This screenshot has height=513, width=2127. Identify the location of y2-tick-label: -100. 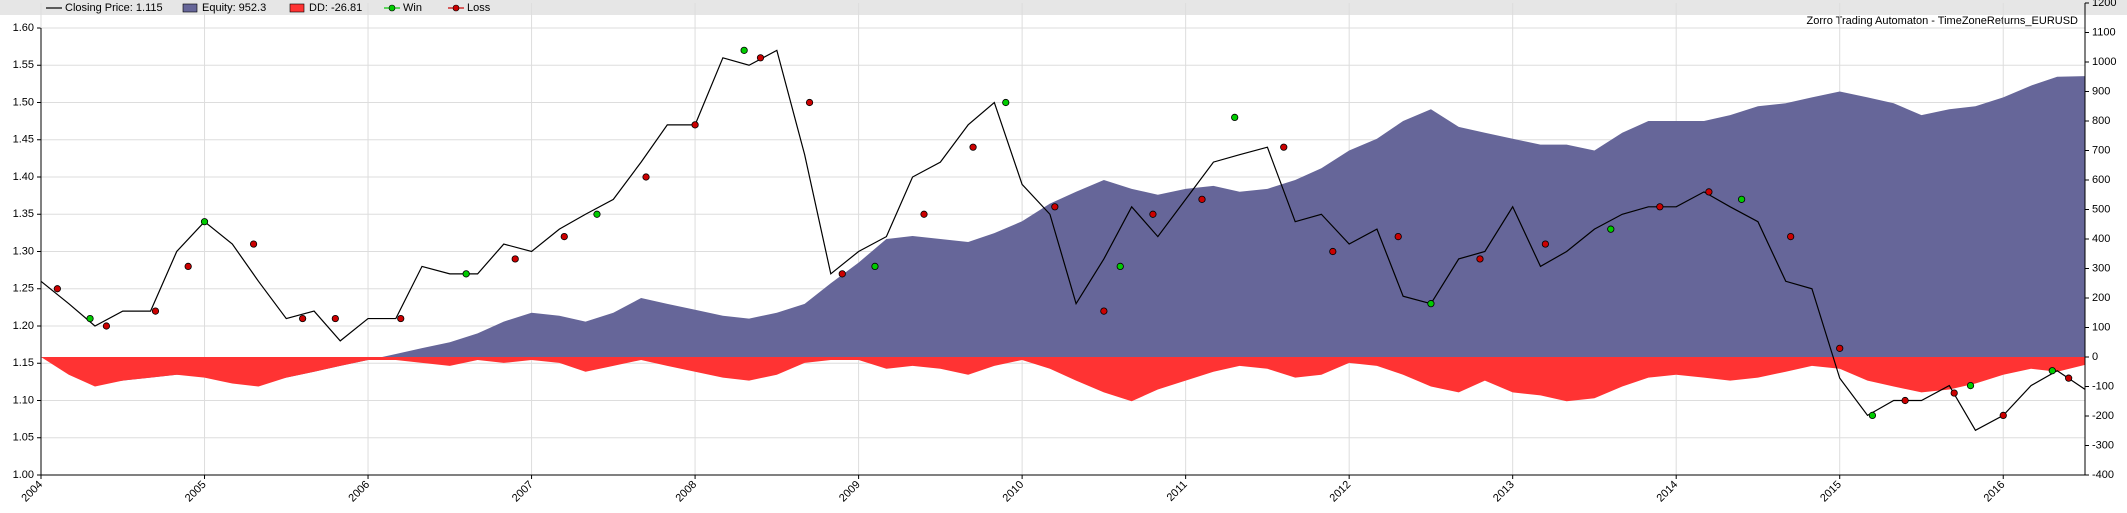
(2103, 386).